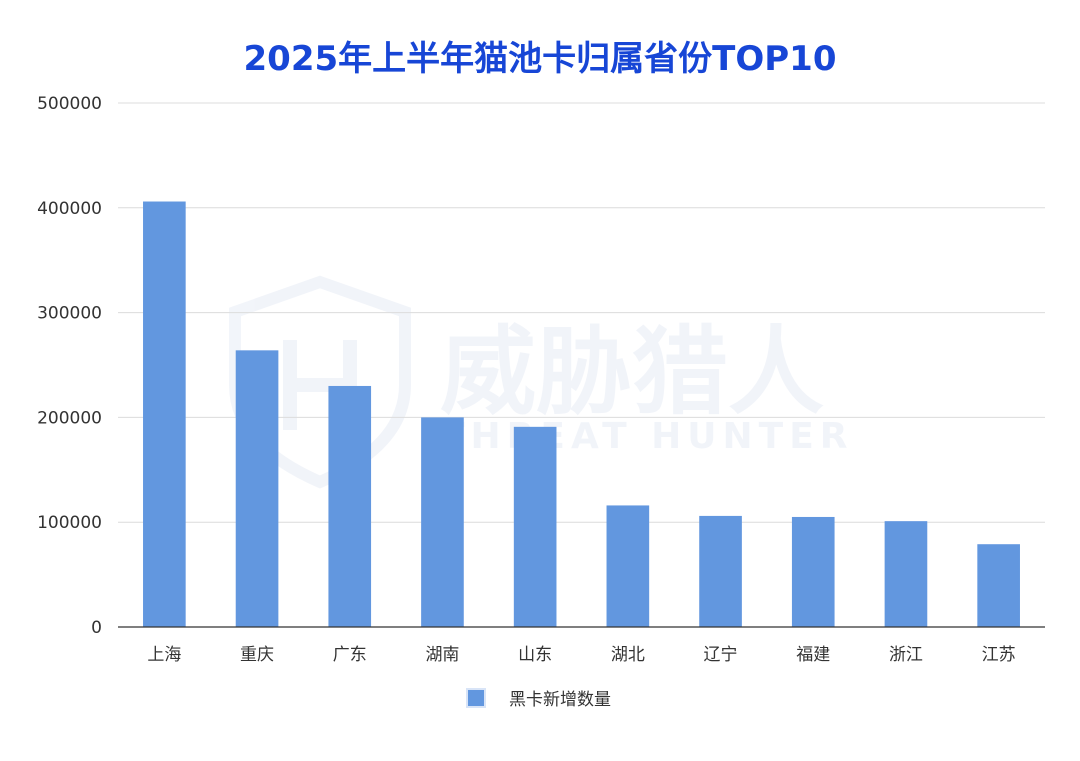 The height and width of the screenshot is (761, 1080). Describe the element at coordinates (581, 655) in the screenshot. I see `x-axis-labels: 上海 重庆 广东 湖南 山东 湖北 辽宁 福建 浙江 江苏` at that location.